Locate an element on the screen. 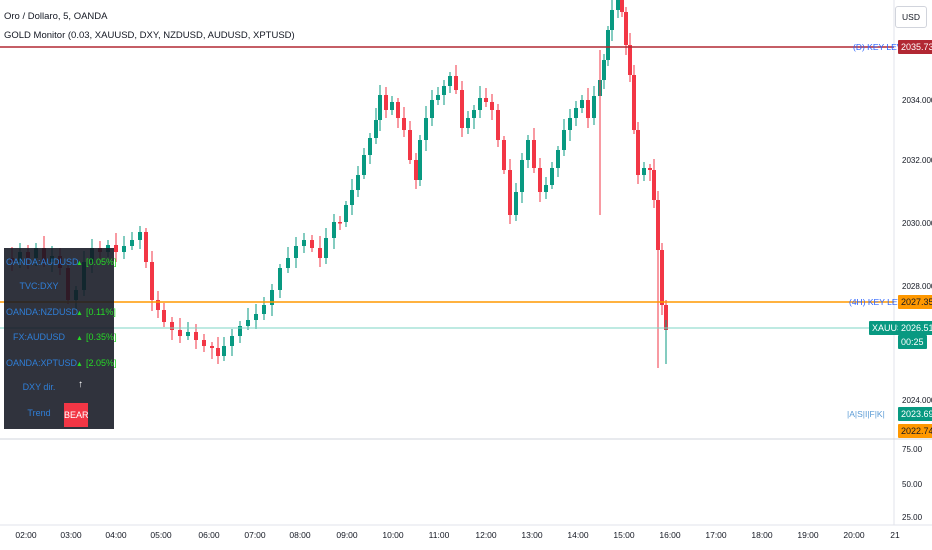 Image resolution: width=932 pixels, height=550 pixels. time-tick: 08:00 is located at coordinates (300, 535).